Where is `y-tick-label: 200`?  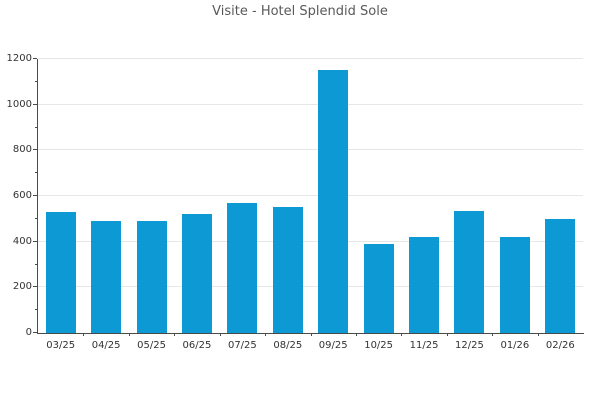
y-tick-label: 200 is located at coordinates (22, 287).